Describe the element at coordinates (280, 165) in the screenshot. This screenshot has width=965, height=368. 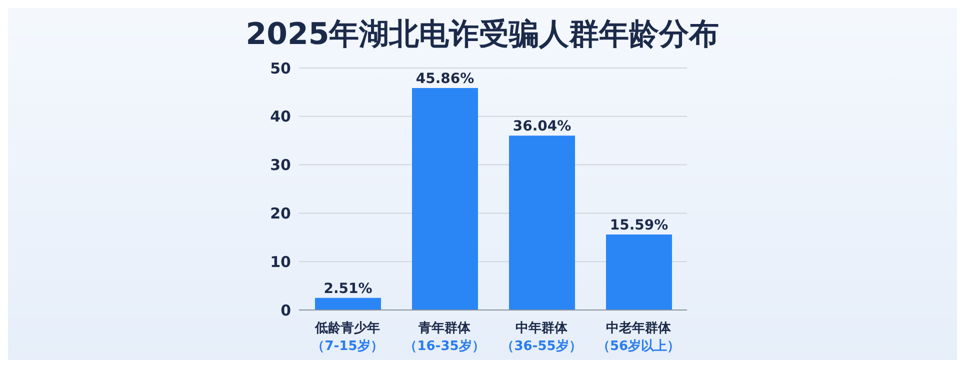
I see `y-tick-label: 30` at that location.